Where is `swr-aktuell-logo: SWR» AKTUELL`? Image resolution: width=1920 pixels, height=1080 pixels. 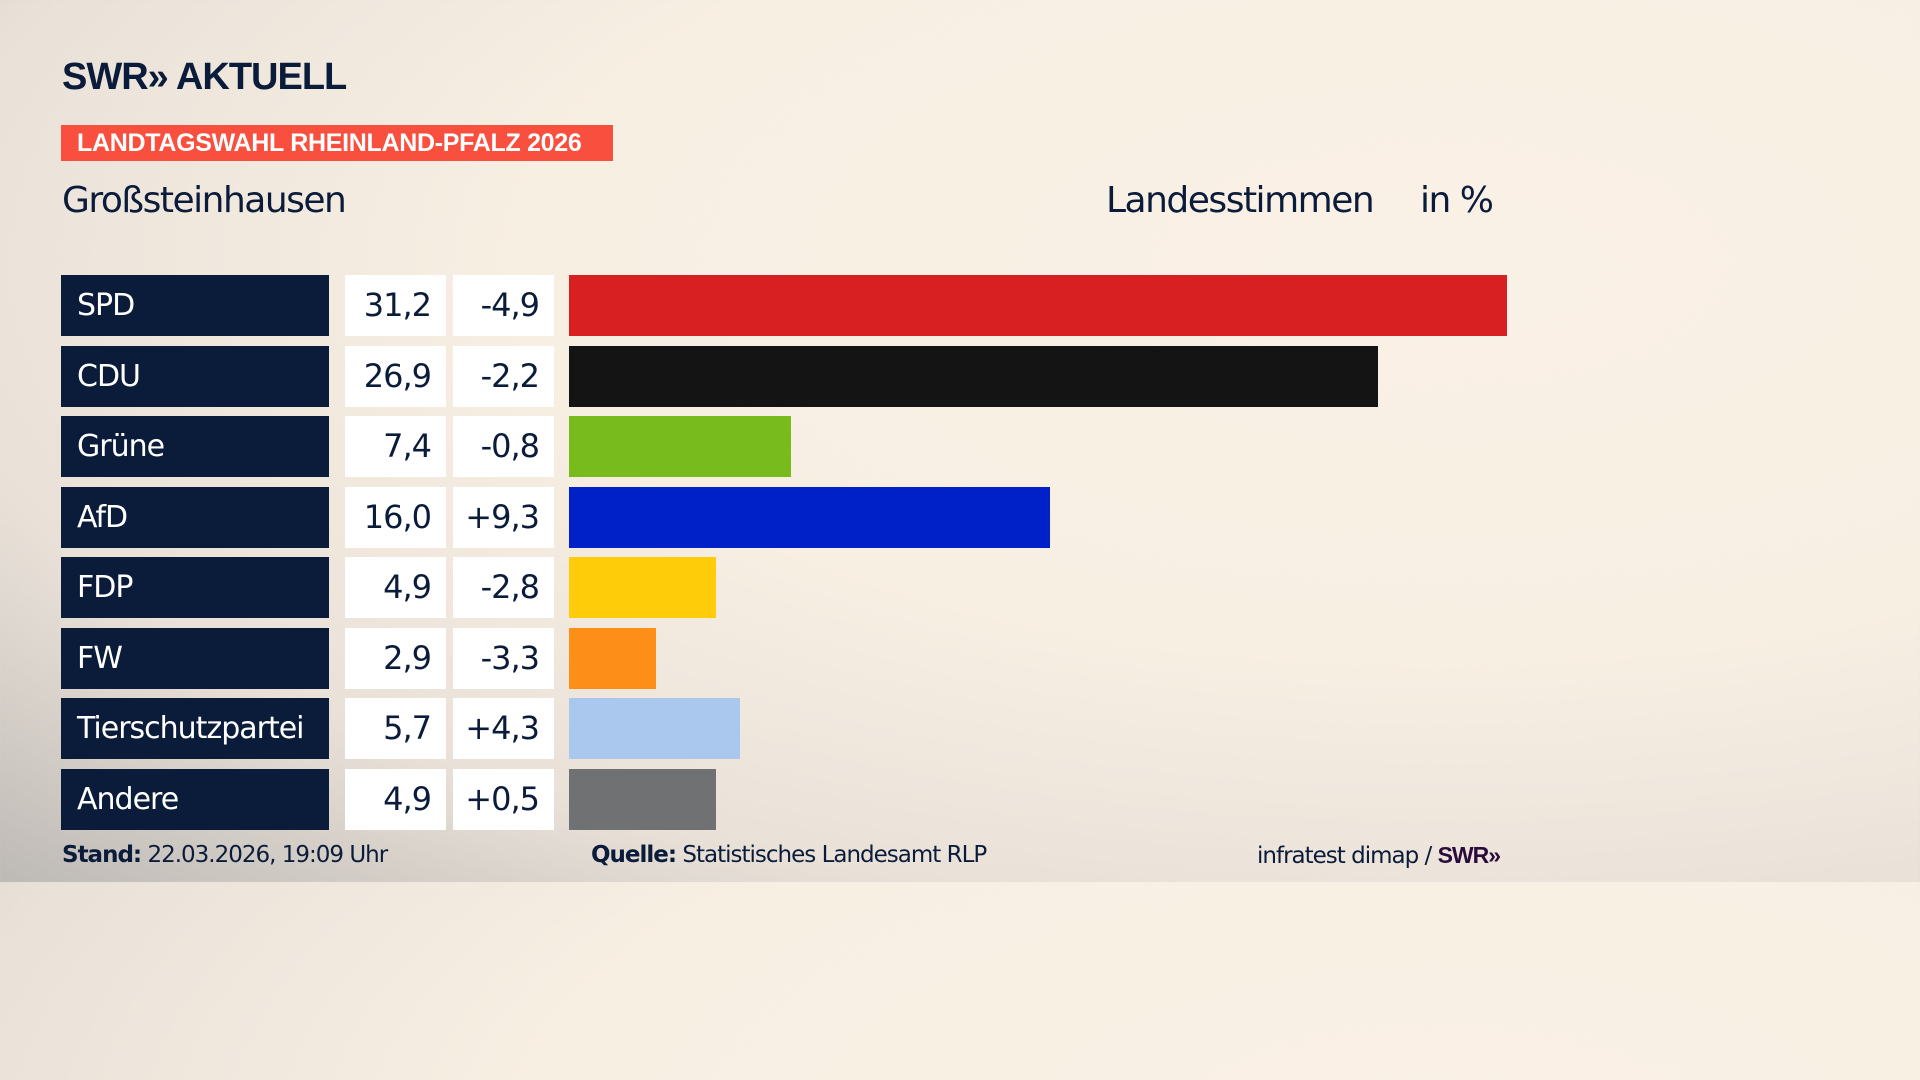
swr-aktuell-logo: SWR» AKTUELL is located at coordinates (204, 77).